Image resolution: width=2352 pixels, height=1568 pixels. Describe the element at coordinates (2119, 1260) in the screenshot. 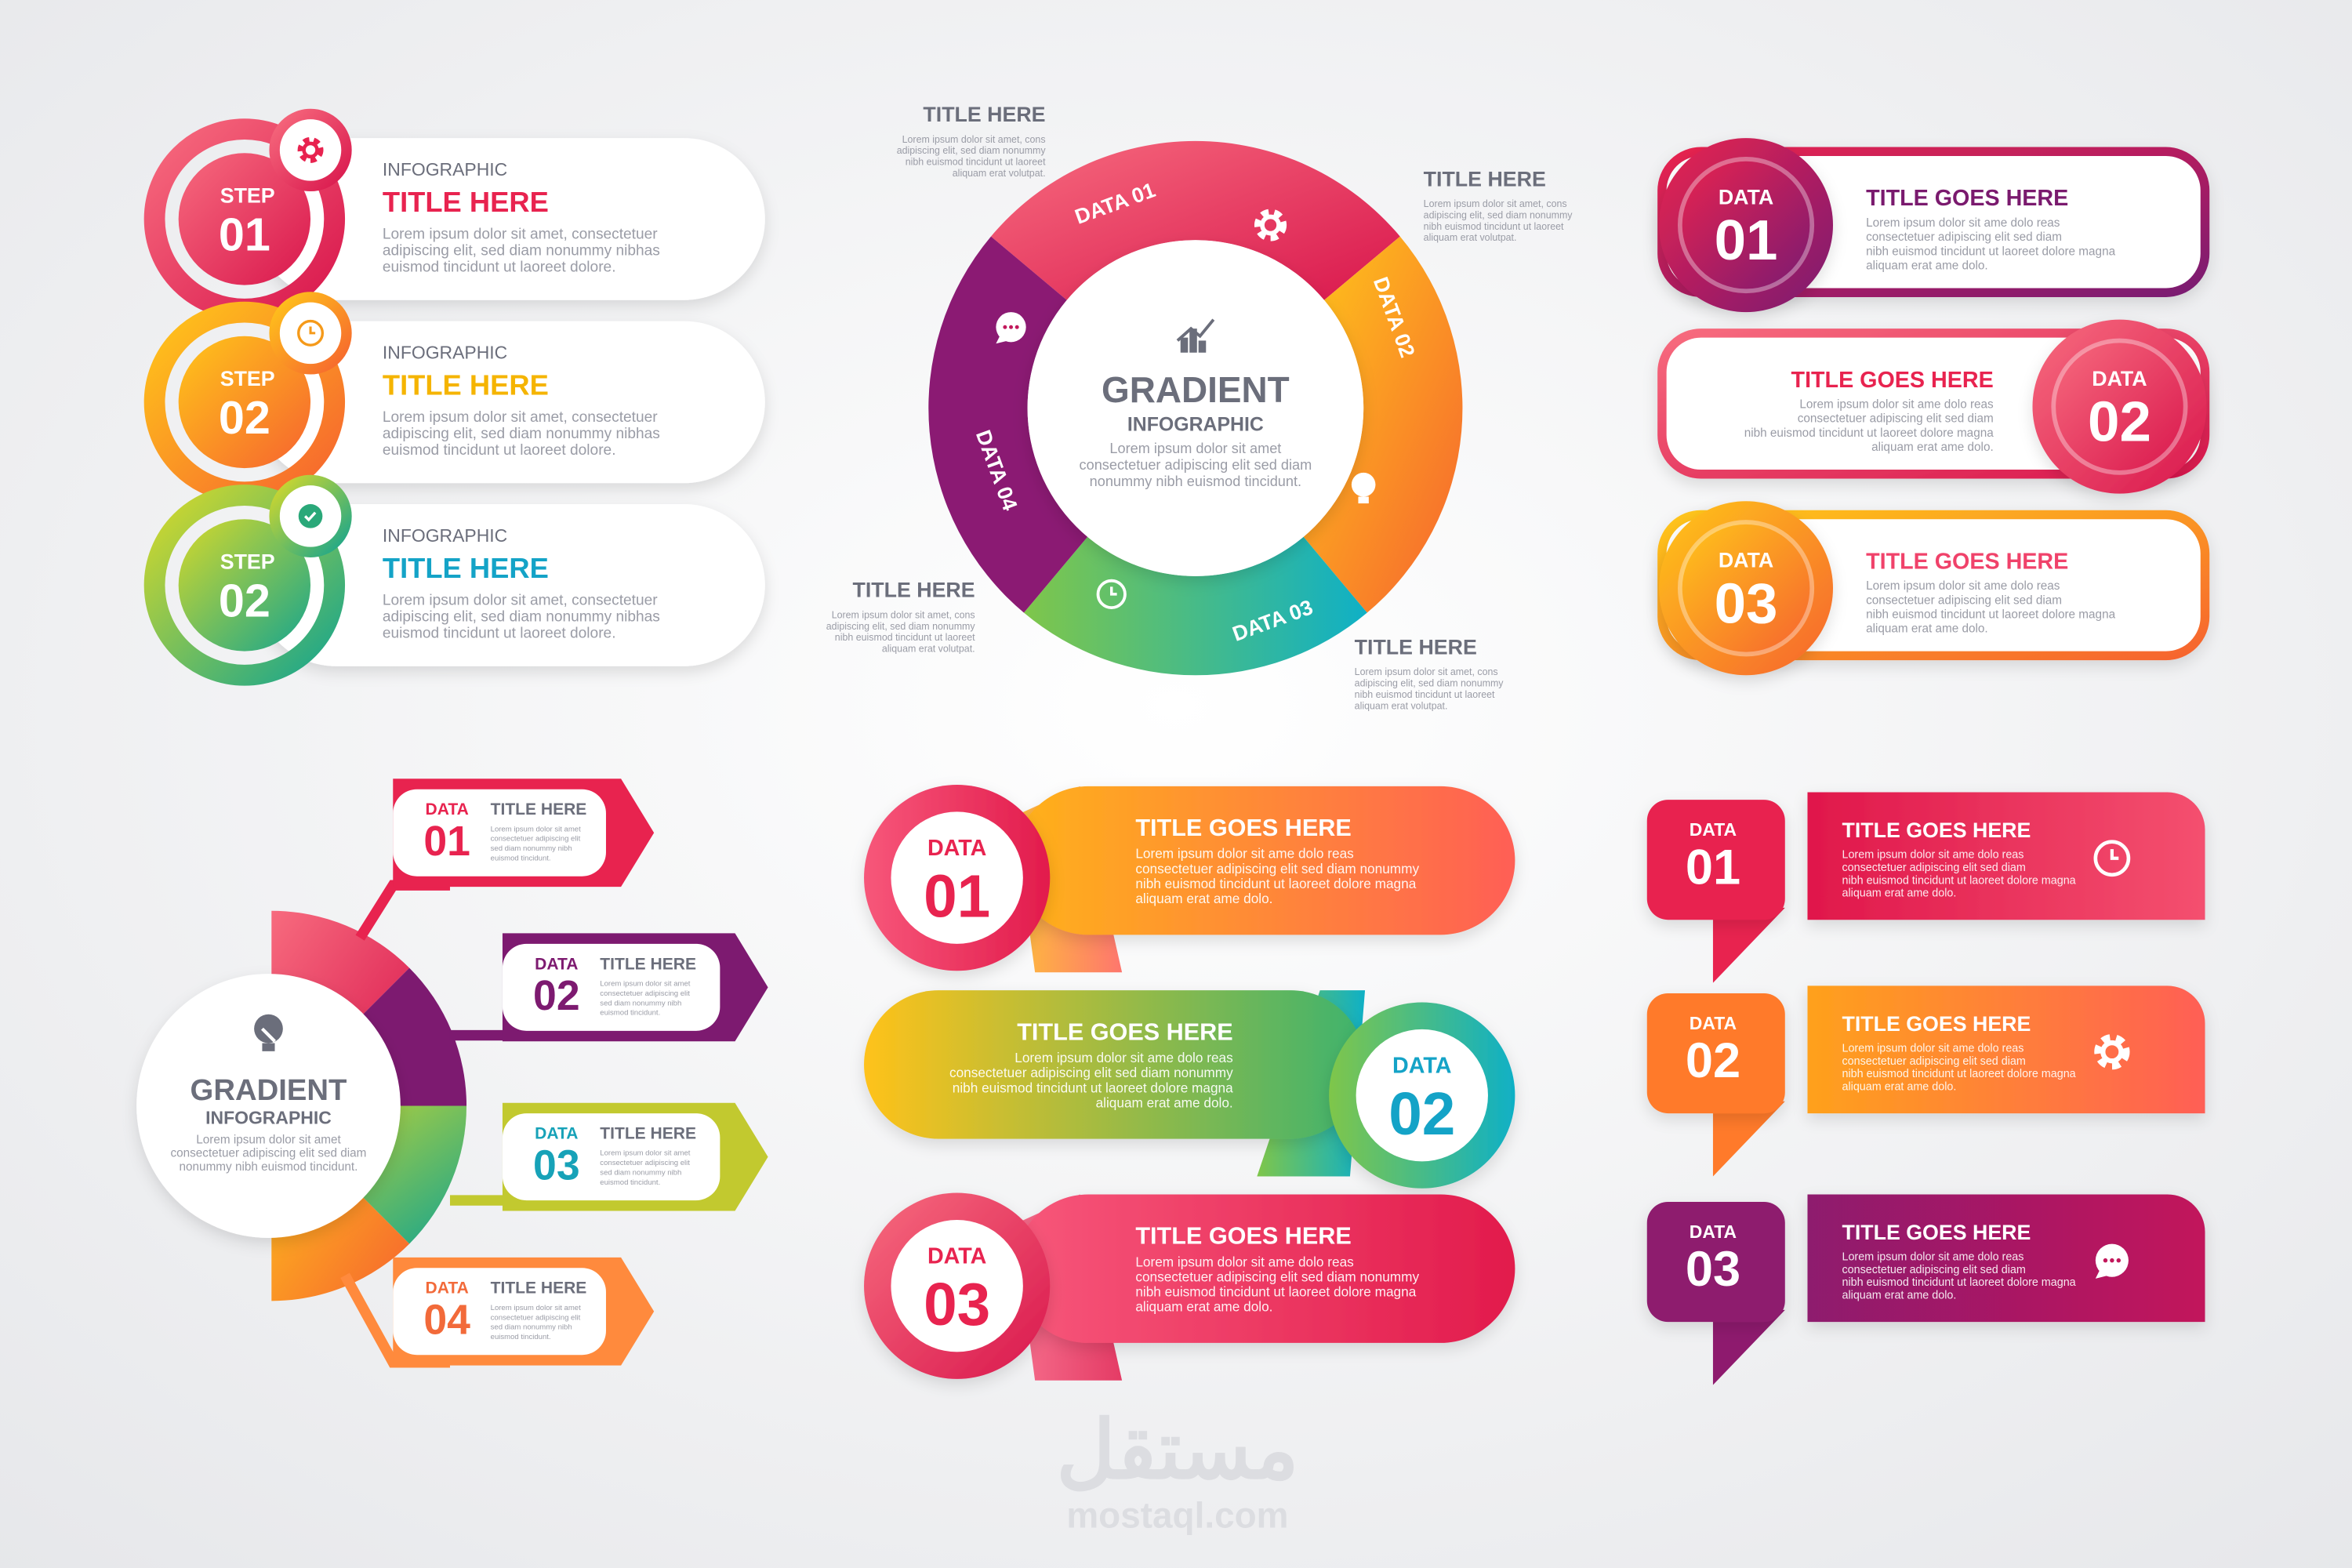

I see `chat-dot` at that location.